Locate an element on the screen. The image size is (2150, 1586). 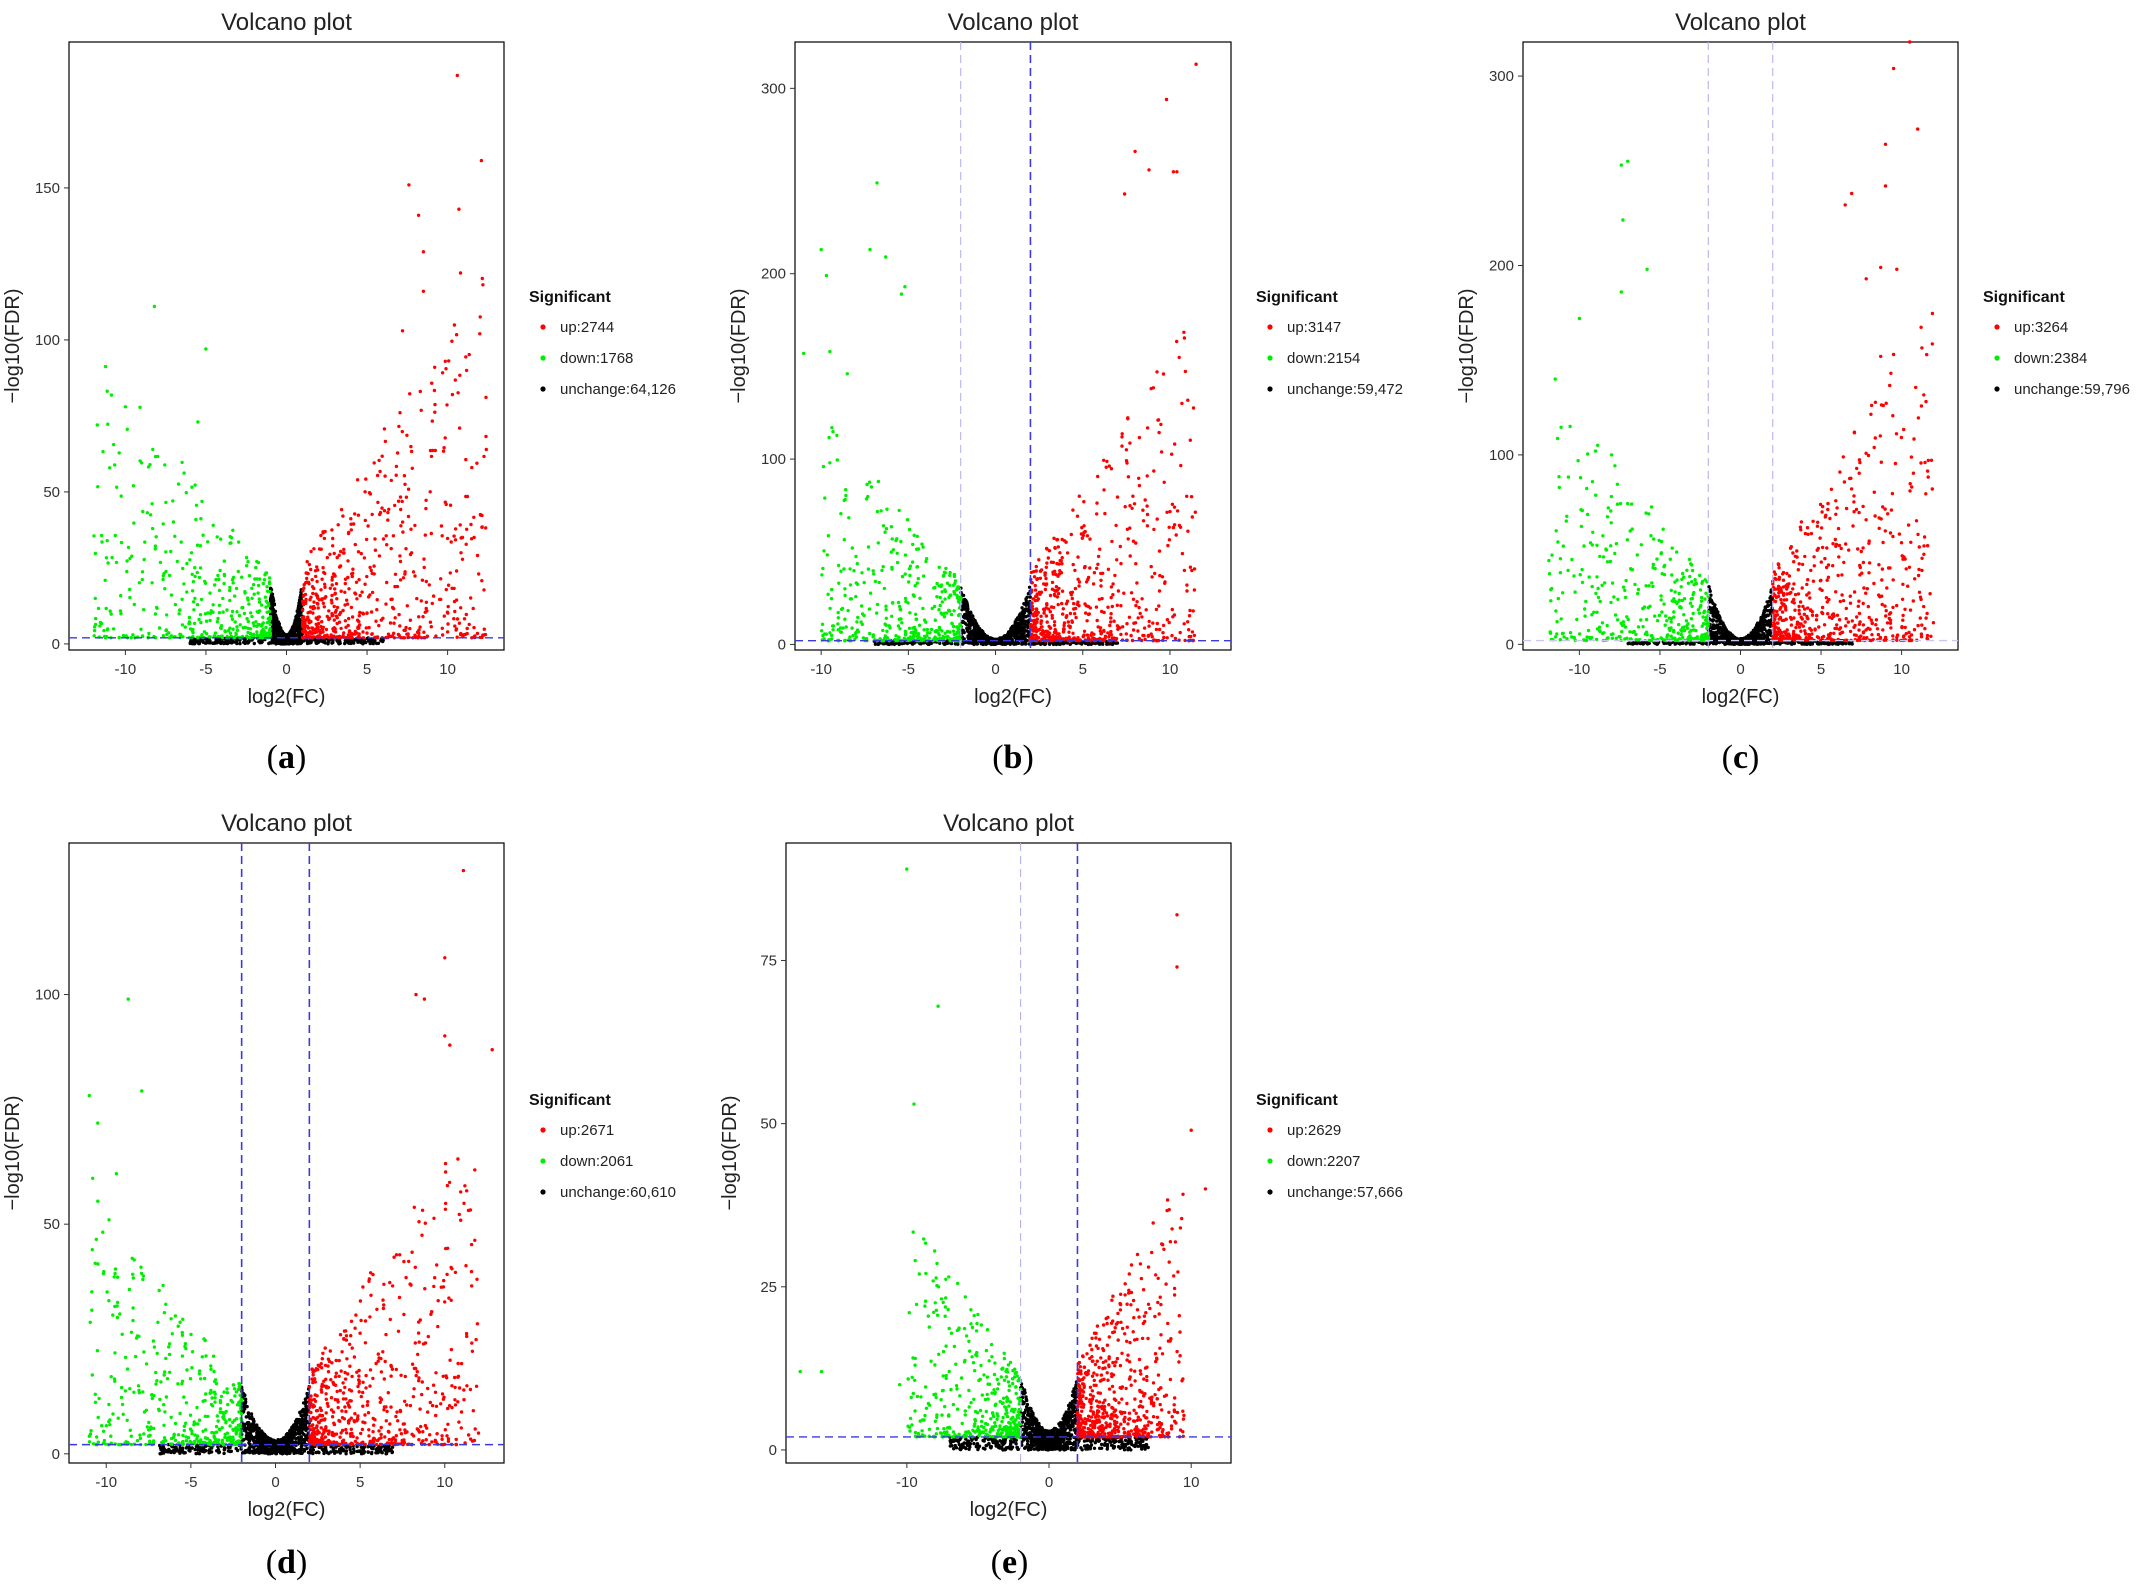
legend-title: Significant is located at coordinates (570, 297).